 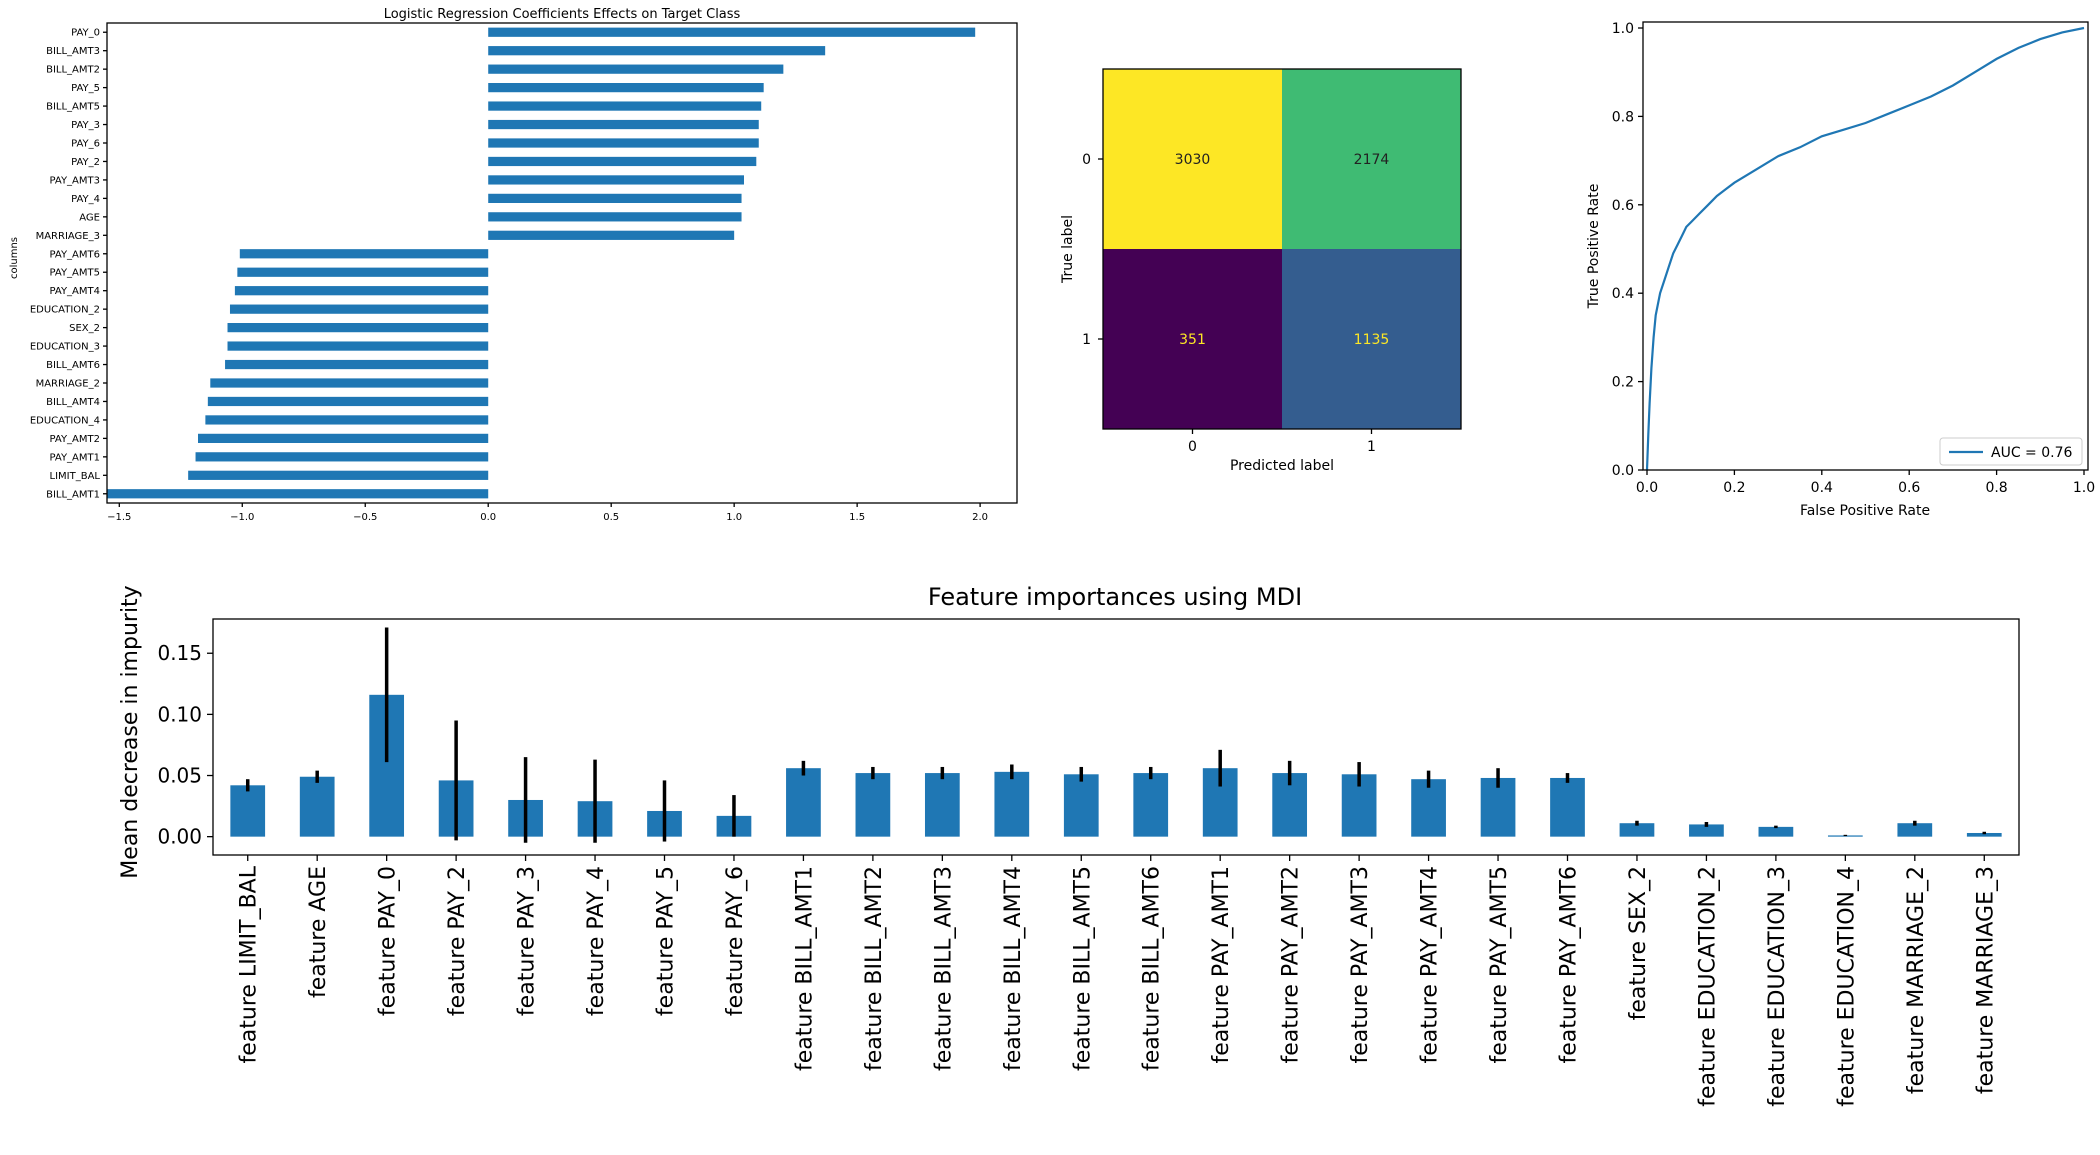 What do you see at coordinates (179, 776) in the screenshot?
I see `importance-ytick-label: 0.05` at bounding box center [179, 776].